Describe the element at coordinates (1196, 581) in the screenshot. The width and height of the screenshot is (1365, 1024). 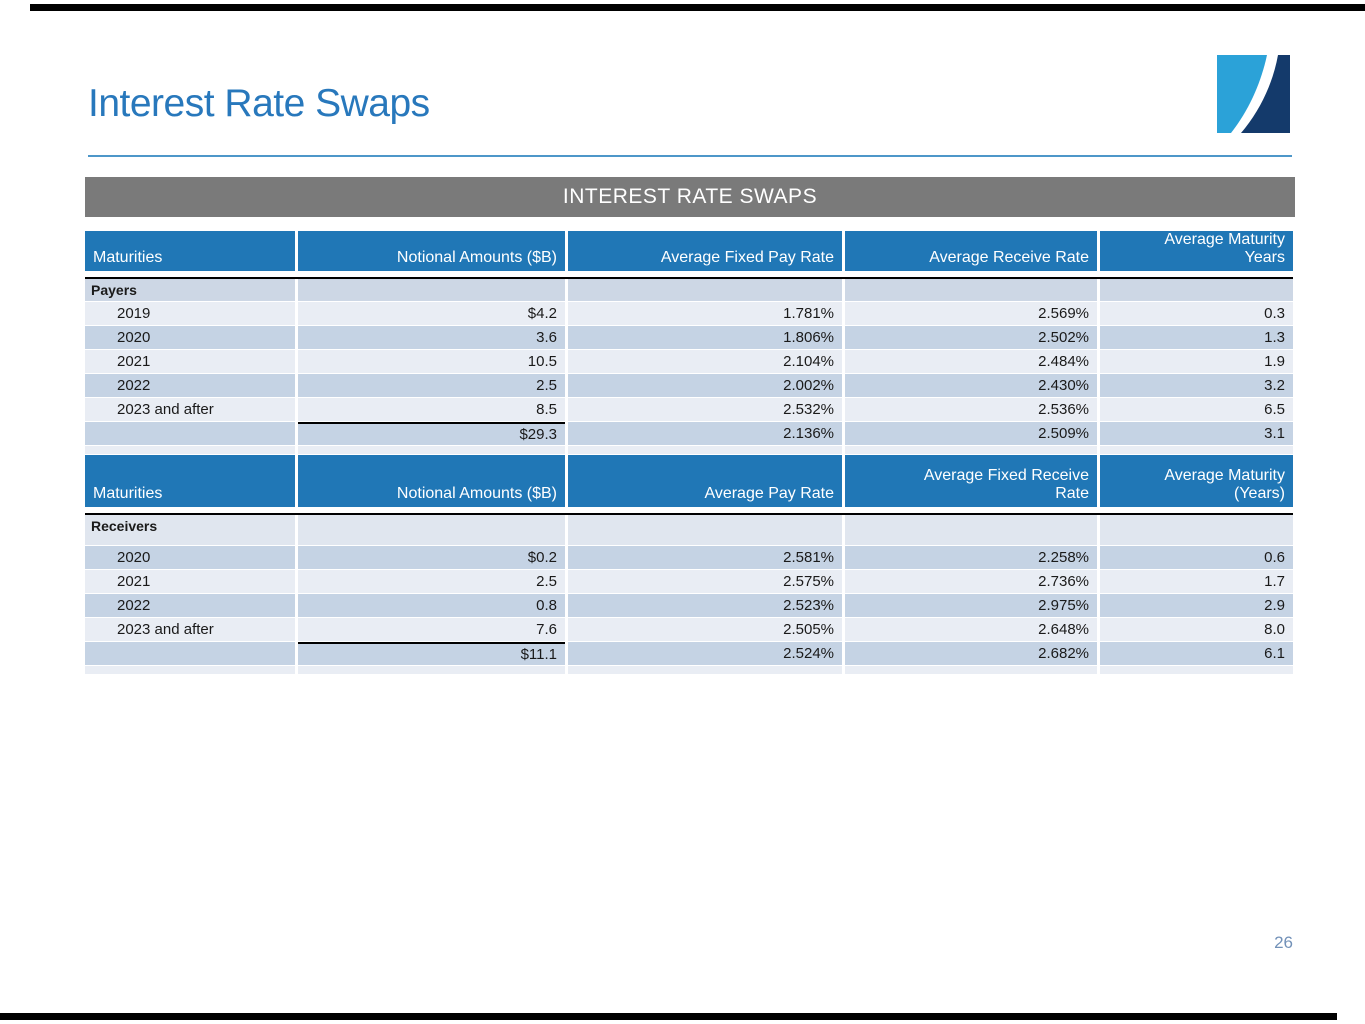
I see `avg-maturity-cell: 1.7` at that location.